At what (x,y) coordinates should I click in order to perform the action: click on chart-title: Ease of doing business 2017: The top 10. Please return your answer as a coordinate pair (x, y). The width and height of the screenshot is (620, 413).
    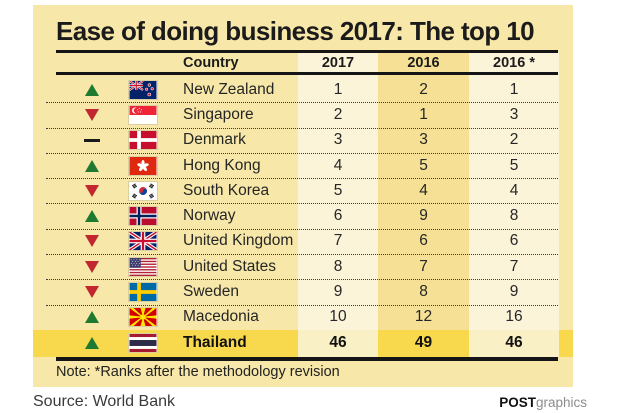
    Looking at the image, I should click on (295, 31).